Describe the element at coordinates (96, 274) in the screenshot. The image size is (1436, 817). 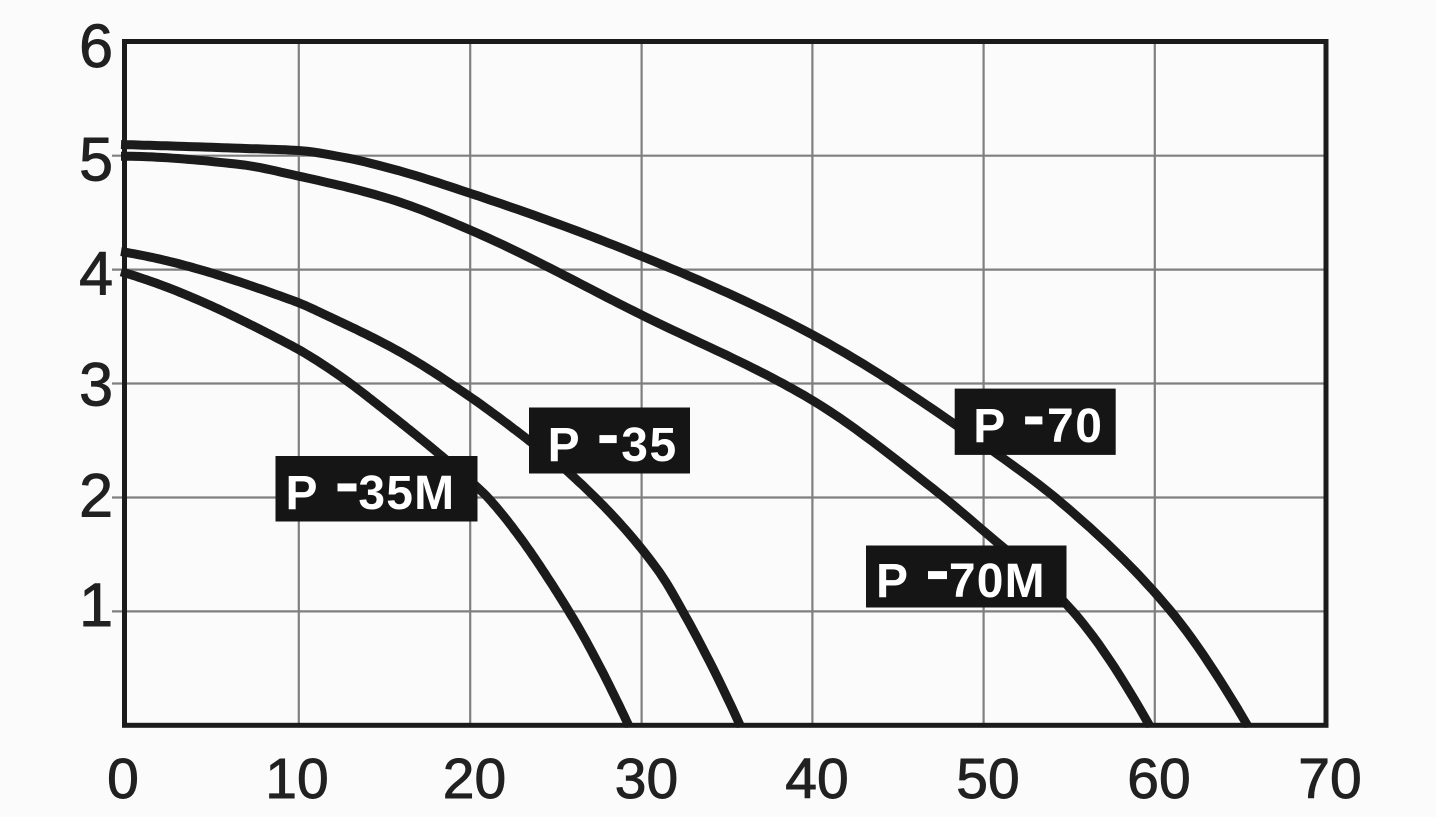
I see `svg-text: 4` at that location.